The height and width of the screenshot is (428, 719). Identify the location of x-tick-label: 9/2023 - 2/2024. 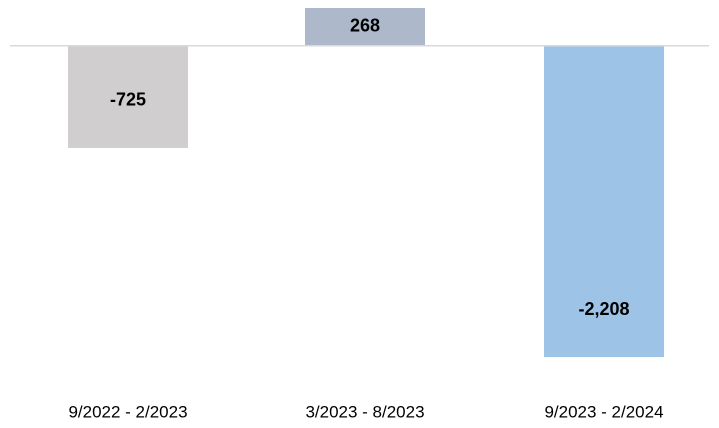
(603, 411).